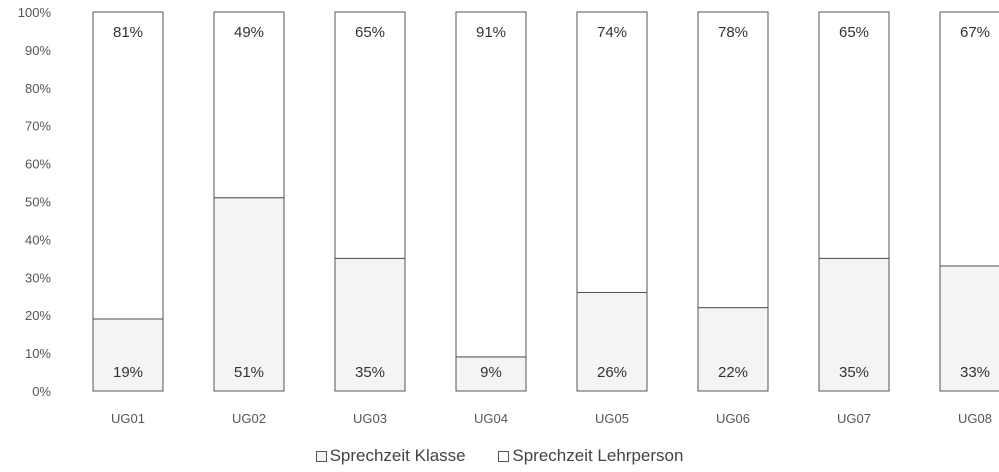  What do you see at coordinates (38, 239) in the screenshot?
I see `y-tick-label: 40%` at bounding box center [38, 239].